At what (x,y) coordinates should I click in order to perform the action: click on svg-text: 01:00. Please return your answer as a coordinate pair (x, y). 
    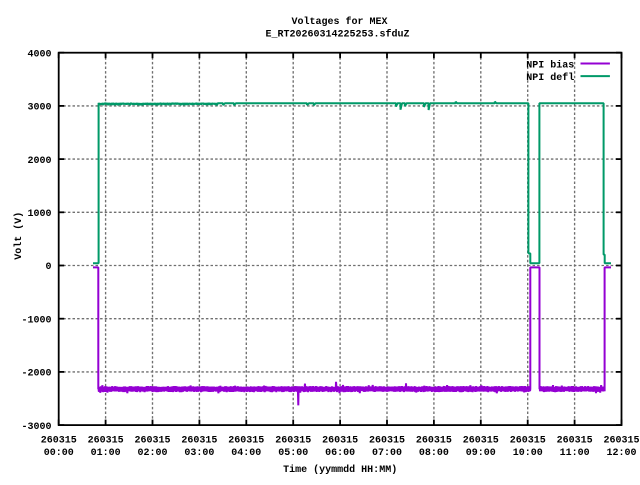
    Looking at the image, I should click on (106, 453).